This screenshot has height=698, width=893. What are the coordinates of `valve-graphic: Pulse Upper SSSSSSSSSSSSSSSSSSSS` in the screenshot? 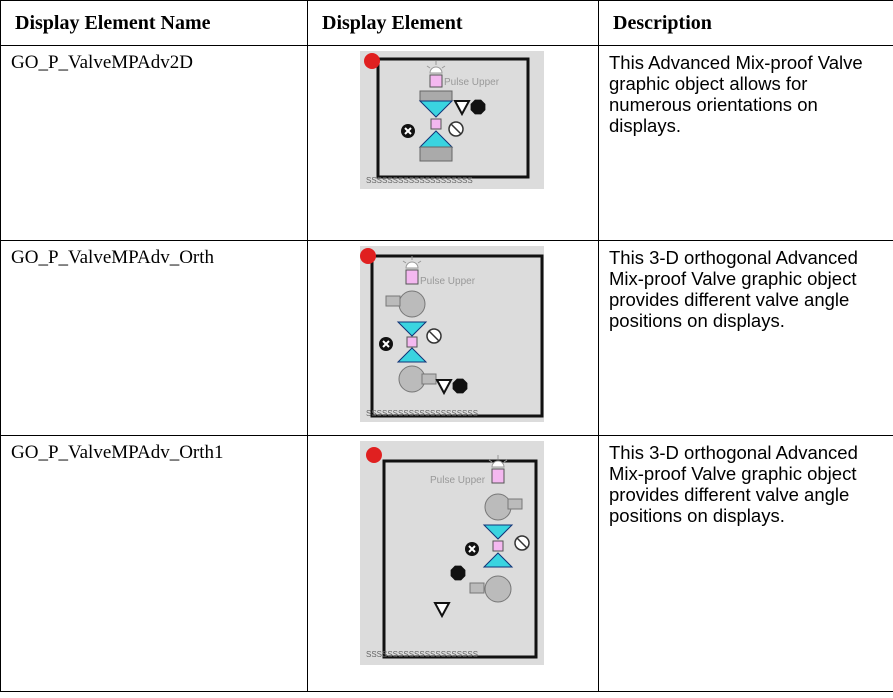 It's located at (452, 120).